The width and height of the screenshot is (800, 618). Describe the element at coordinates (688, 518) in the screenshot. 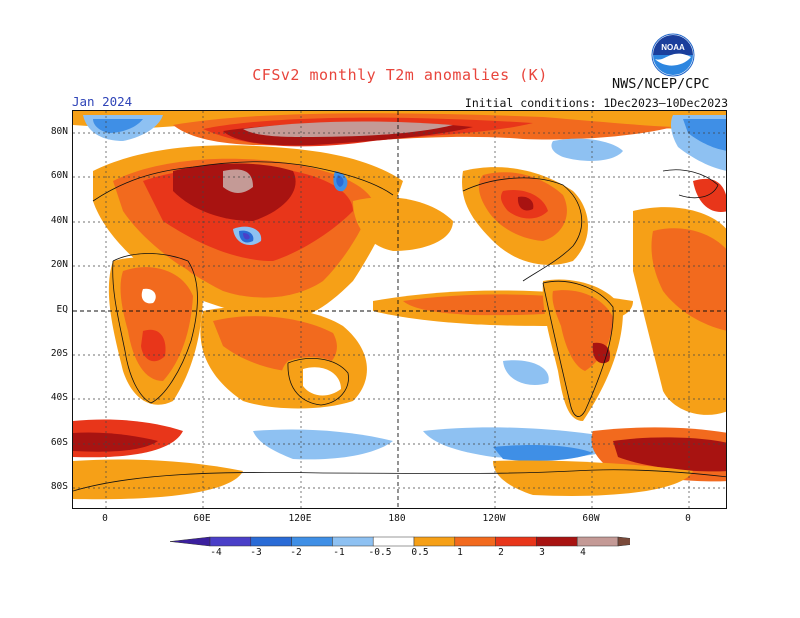

I see `lon-label-0-right: 0` at that location.